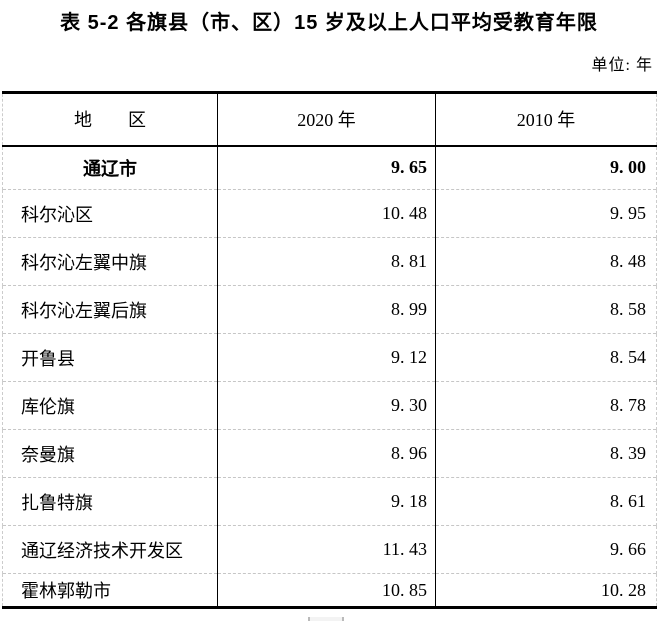  I want to click on table-row-total: 通辽市 9. 65 9. 00, so click(329, 167).